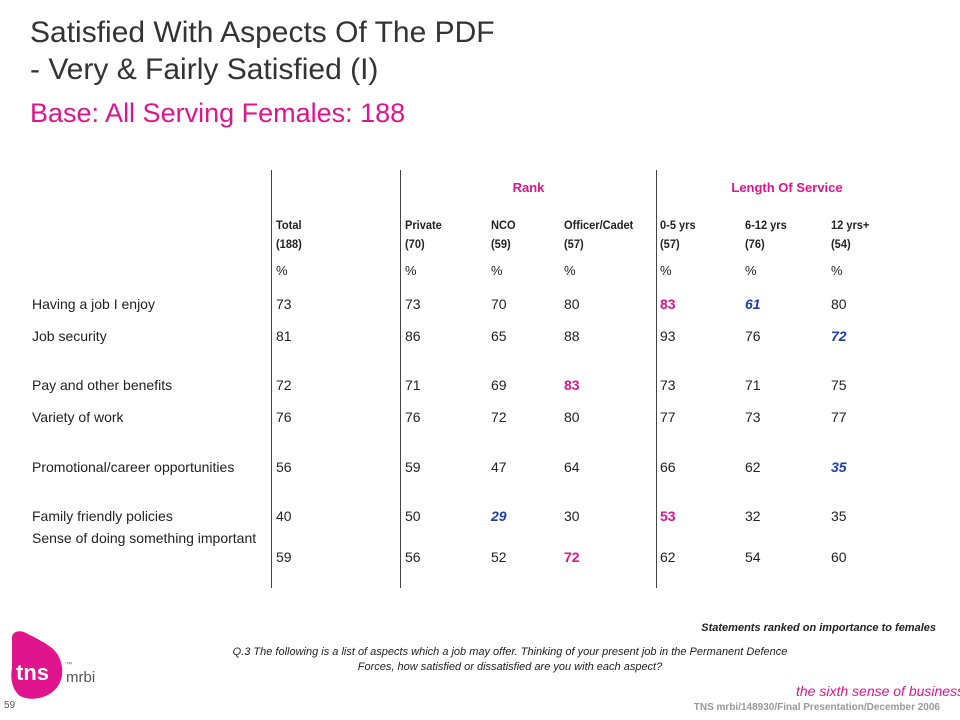  What do you see at coordinates (499, 516) in the screenshot?
I see `table-cell: 29` at bounding box center [499, 516].